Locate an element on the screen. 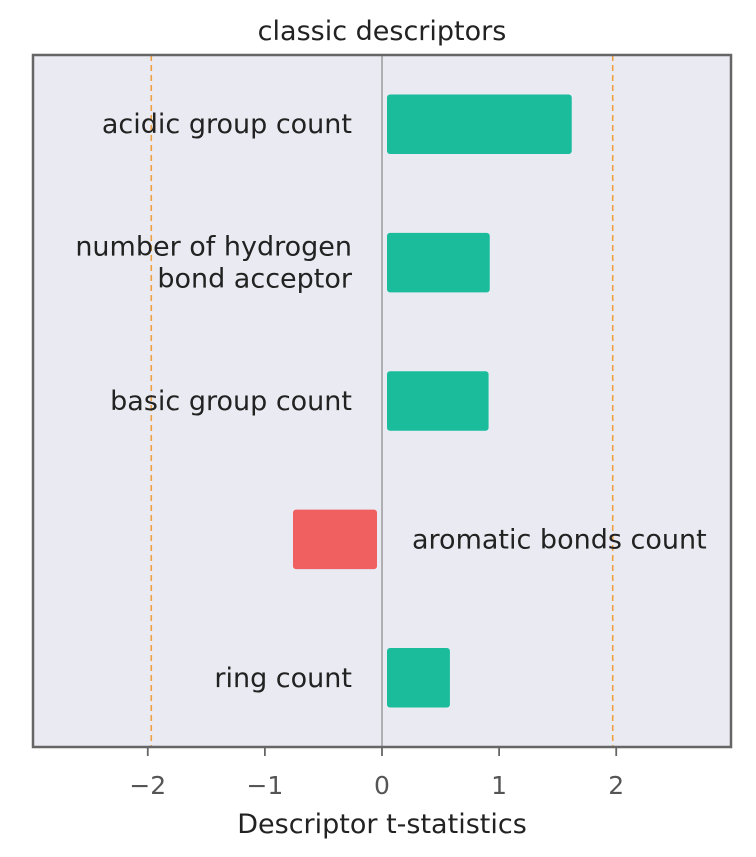 The image size is (756, 857). x-axis-ticks: −2 −1 0 1 2 is located at coordinates (376, 773).